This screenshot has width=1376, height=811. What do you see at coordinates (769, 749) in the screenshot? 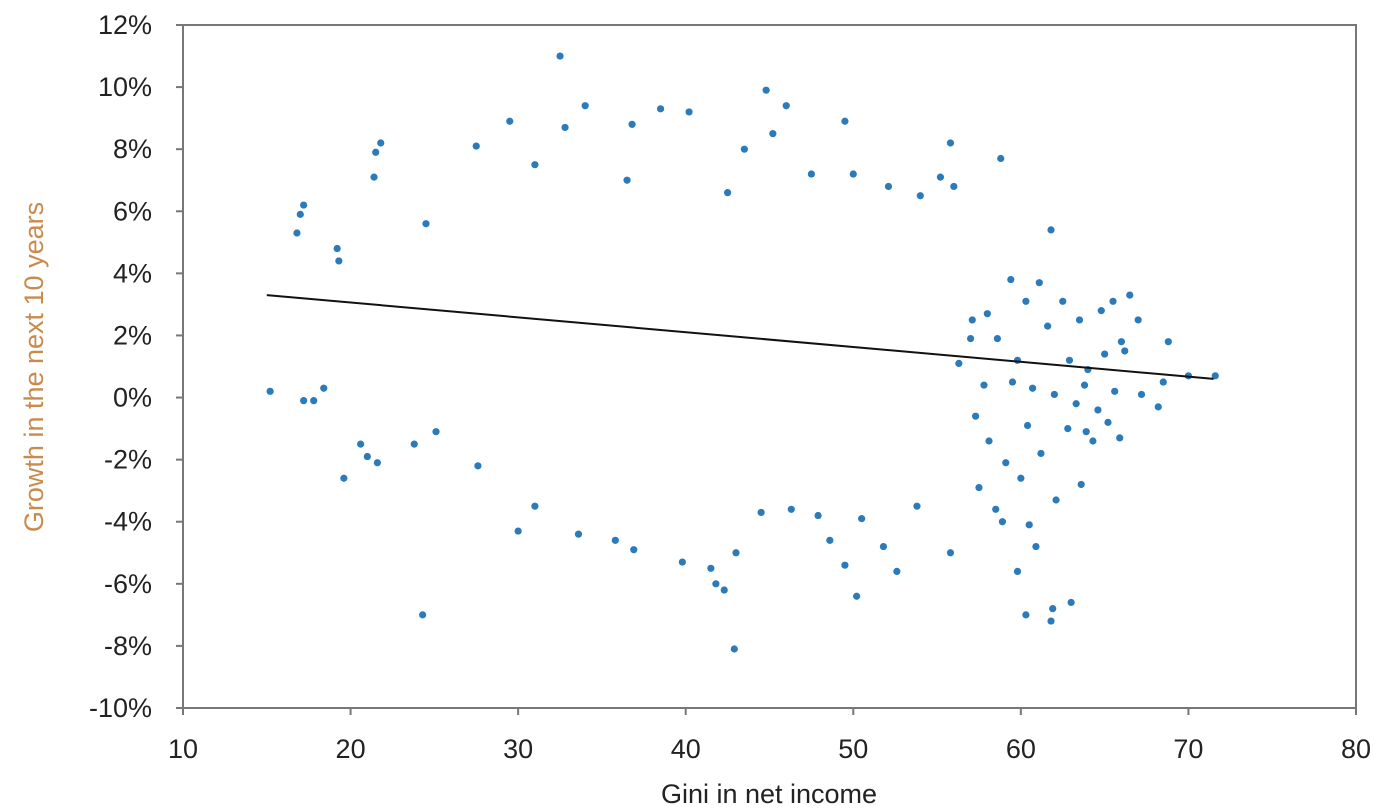
I see `x-tick-labels: 10 20 30 40 50 60 70 80` at bounding box center [769, 749].